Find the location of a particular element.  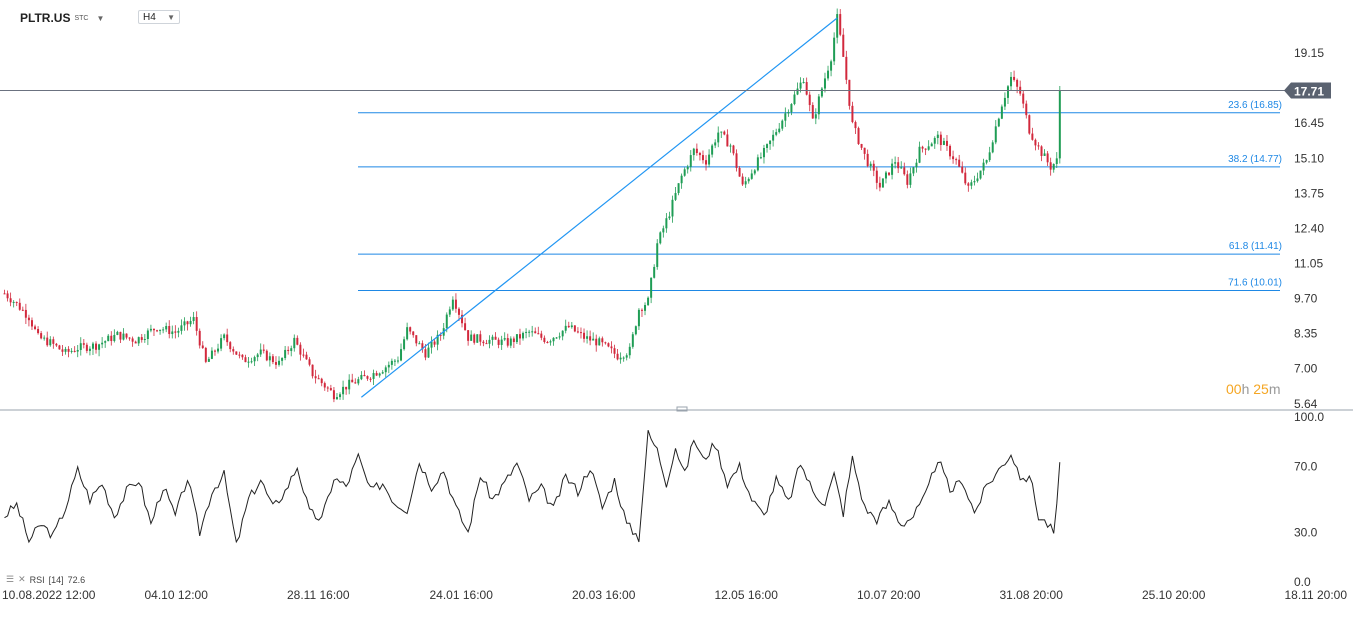

close-icon: ✕ is located at coordinates (22, 579).